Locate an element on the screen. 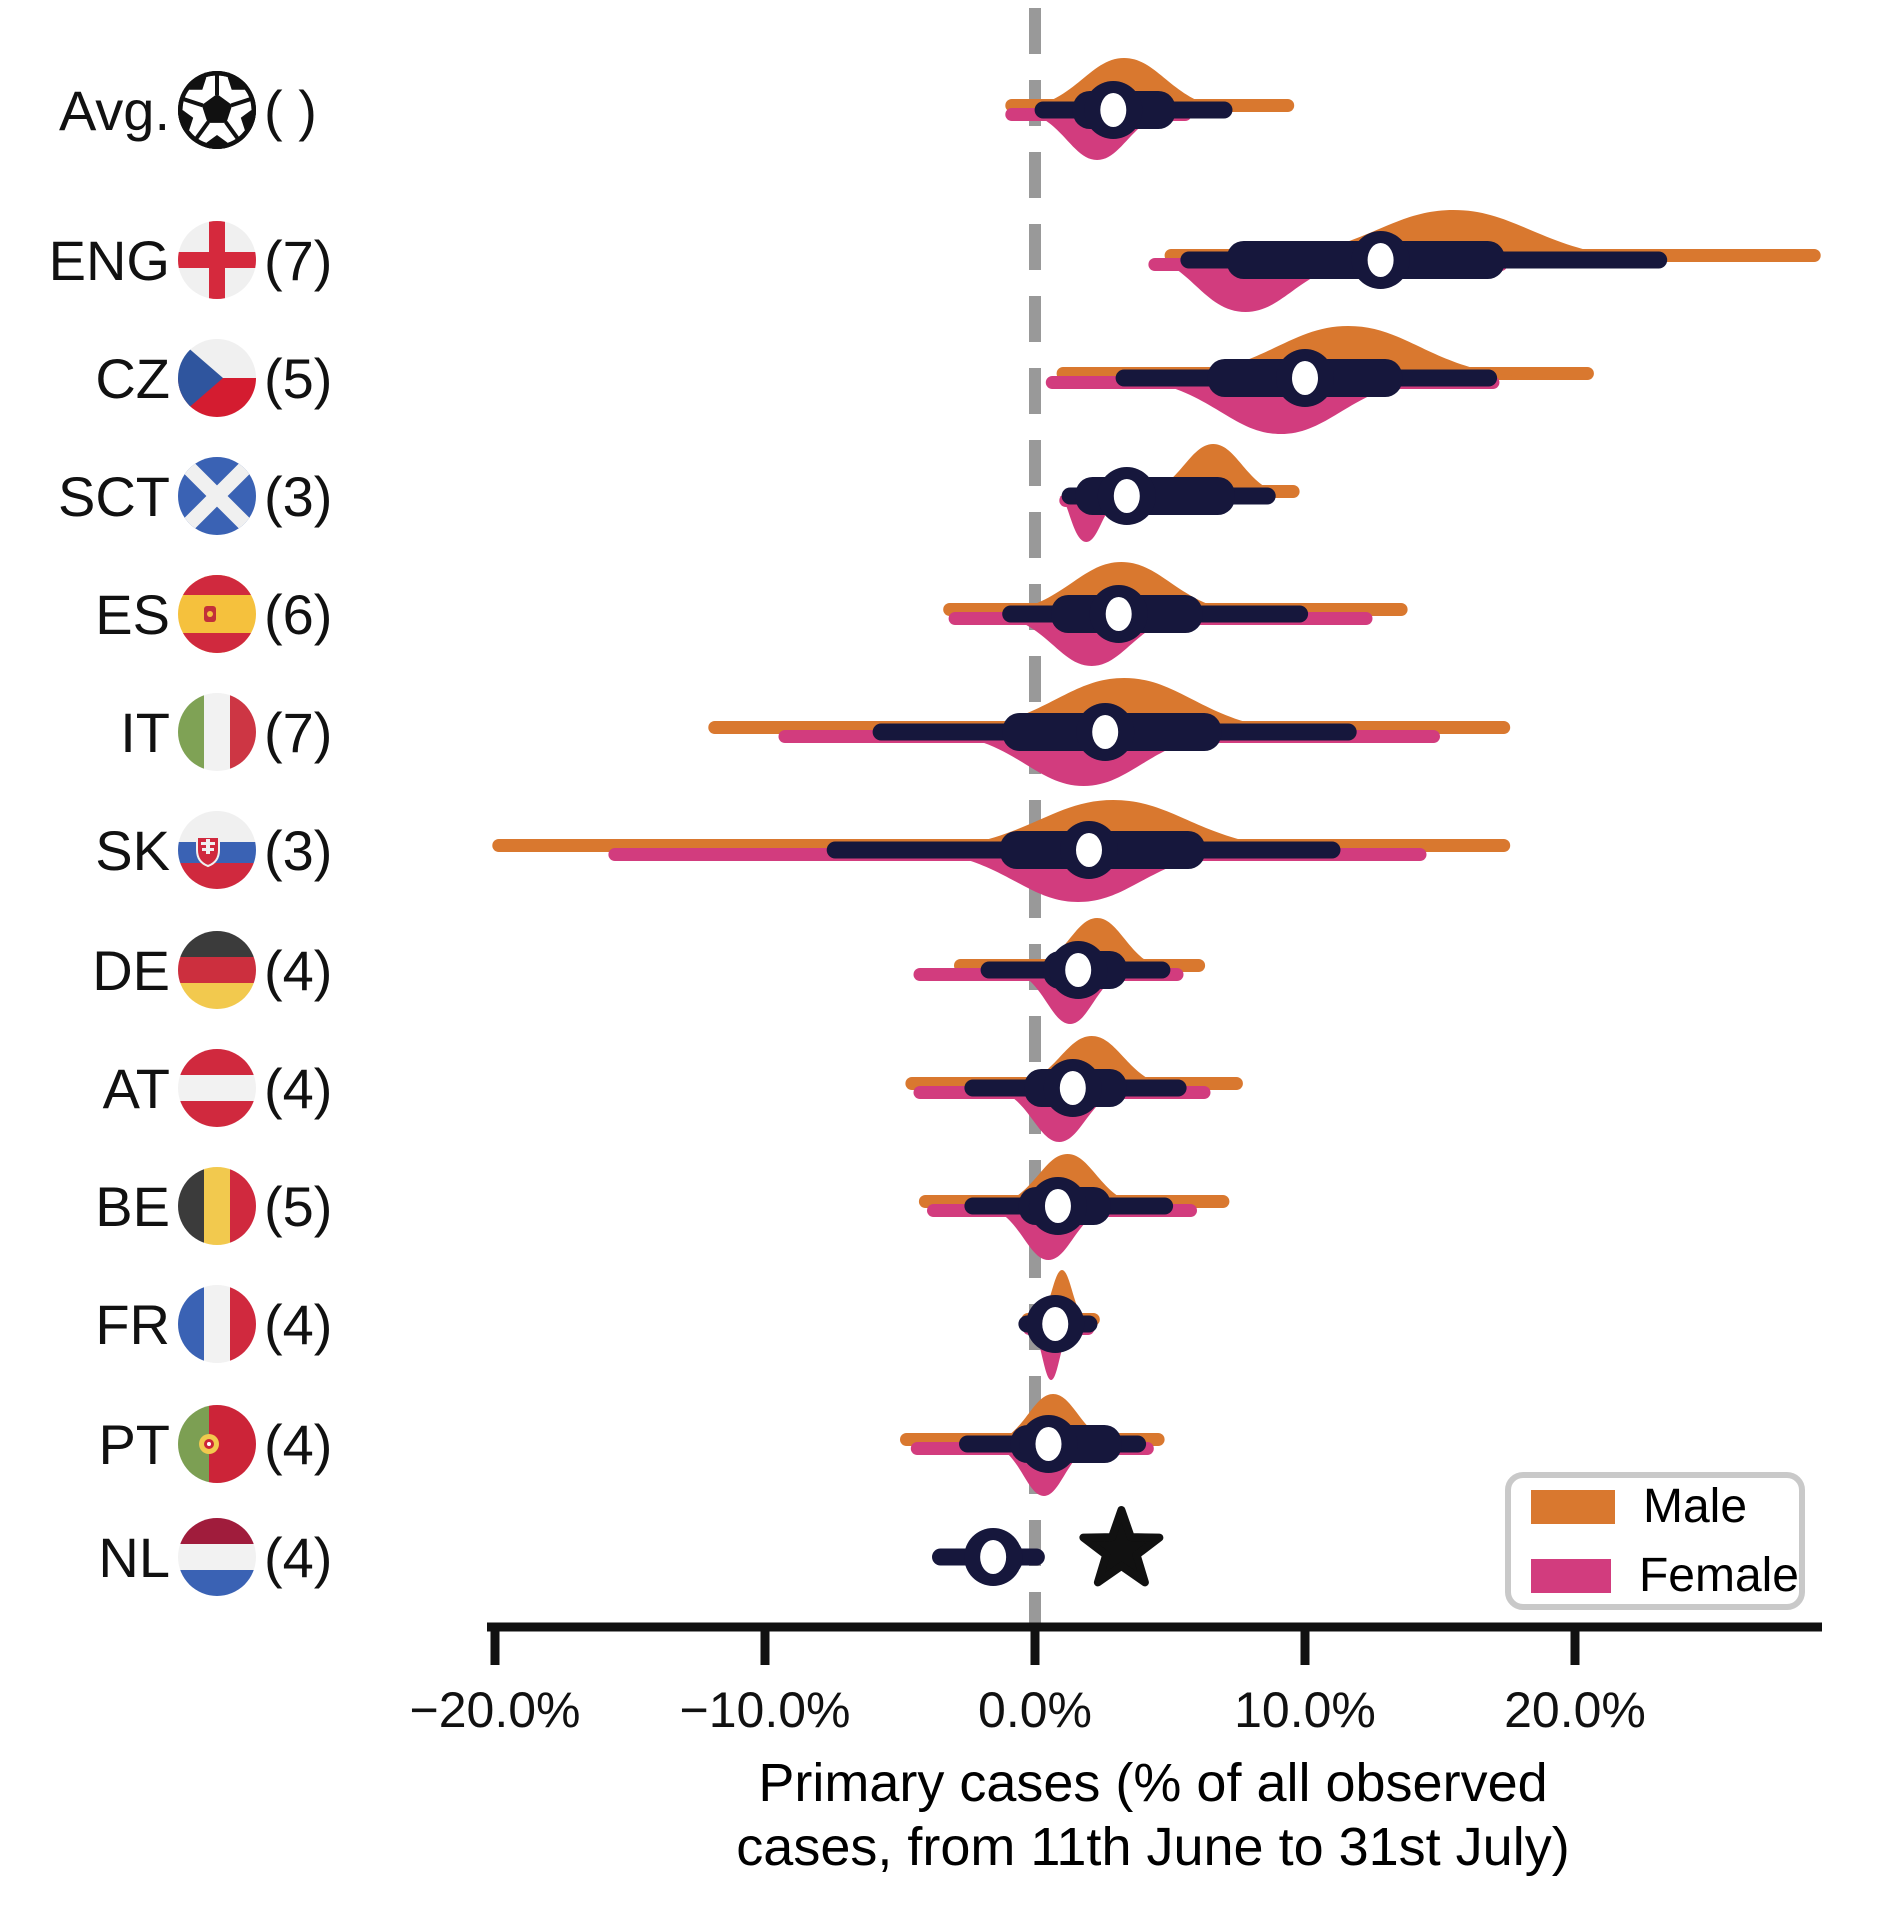  flag-icon-be is located at coordinates (217, 1206).